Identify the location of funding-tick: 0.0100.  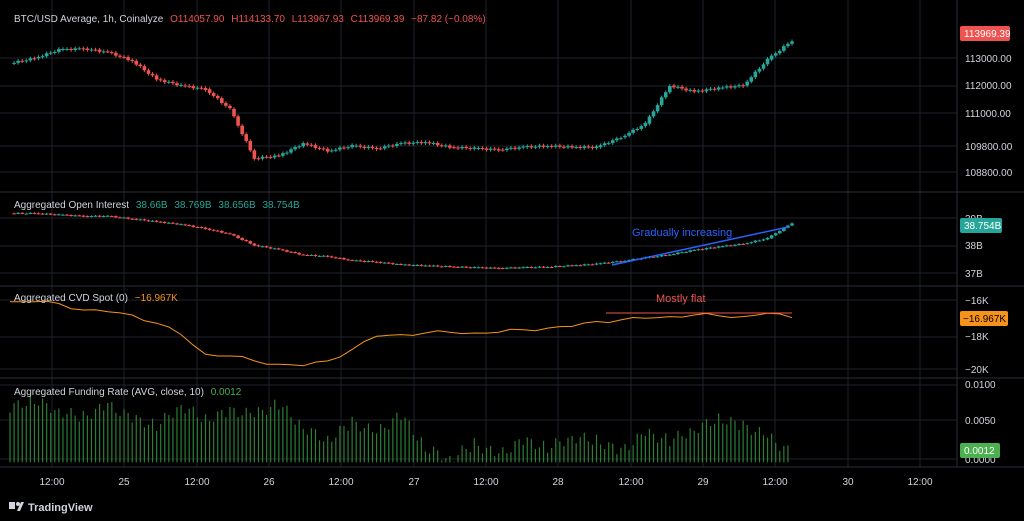
(980, 385).